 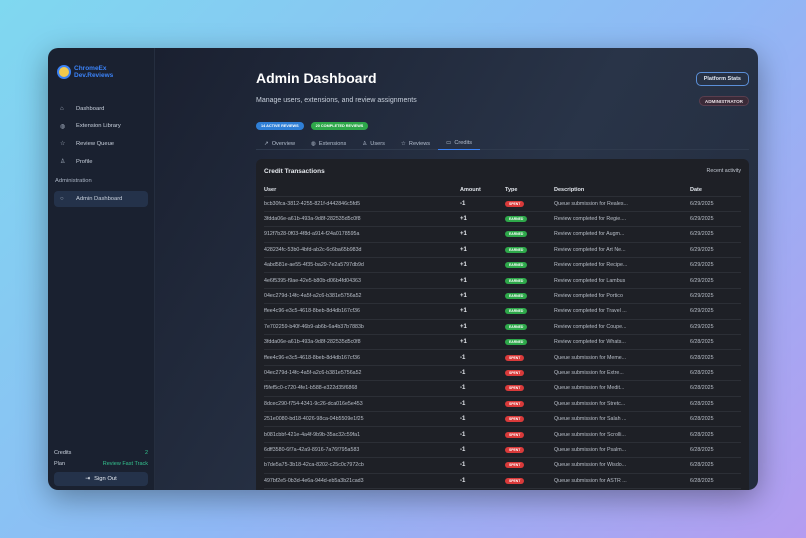 What do you see at coordinates (125, 464) in the screenshot?
I see `plan-value: Review Fast Track` at bounding box center [125, 464].